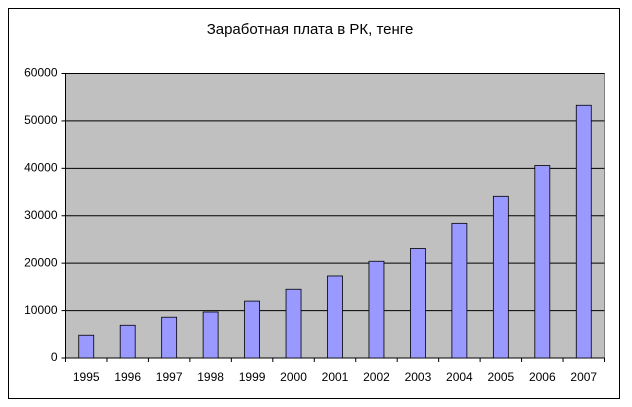  I want to click on y-tick-label: 20000, so click(41, 262).